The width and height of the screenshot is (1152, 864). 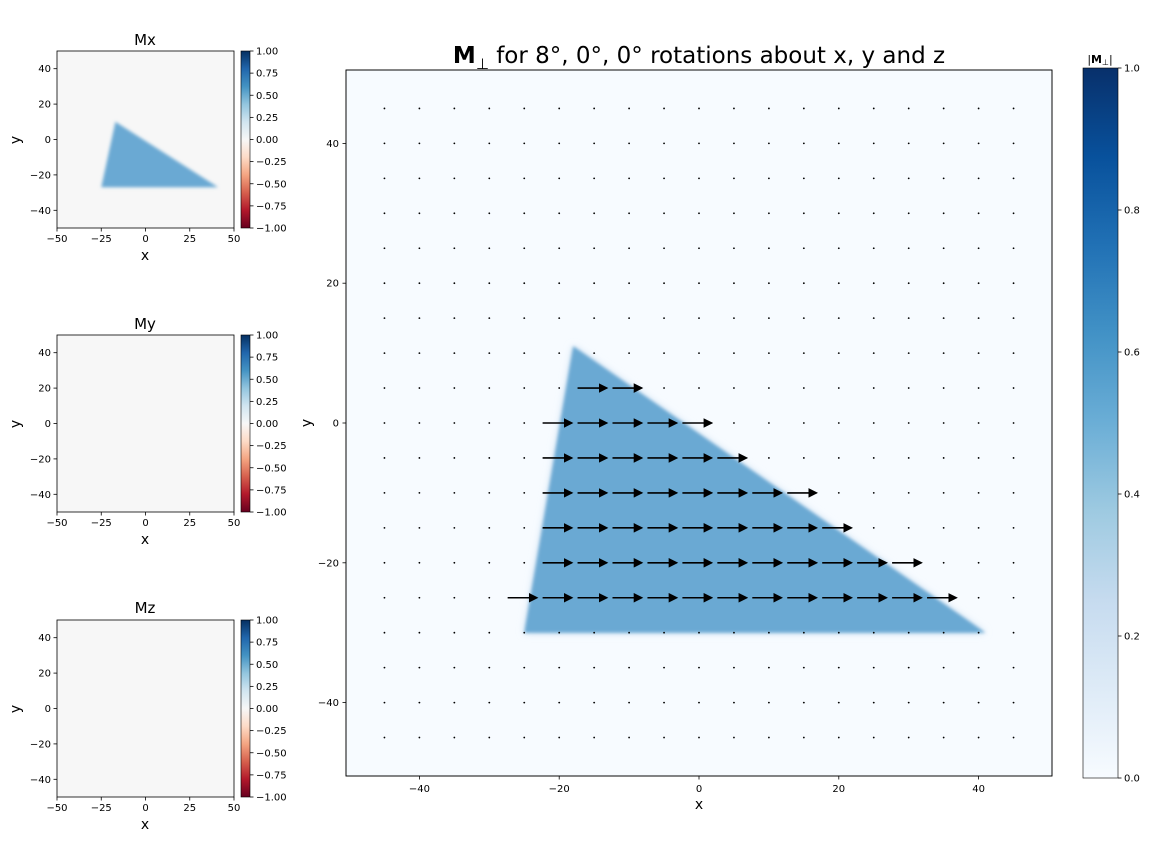 What do you see at coordinates (145, 40) in the screenshot?
I see `panel-title: Mx` at bounding box center [145, 40].